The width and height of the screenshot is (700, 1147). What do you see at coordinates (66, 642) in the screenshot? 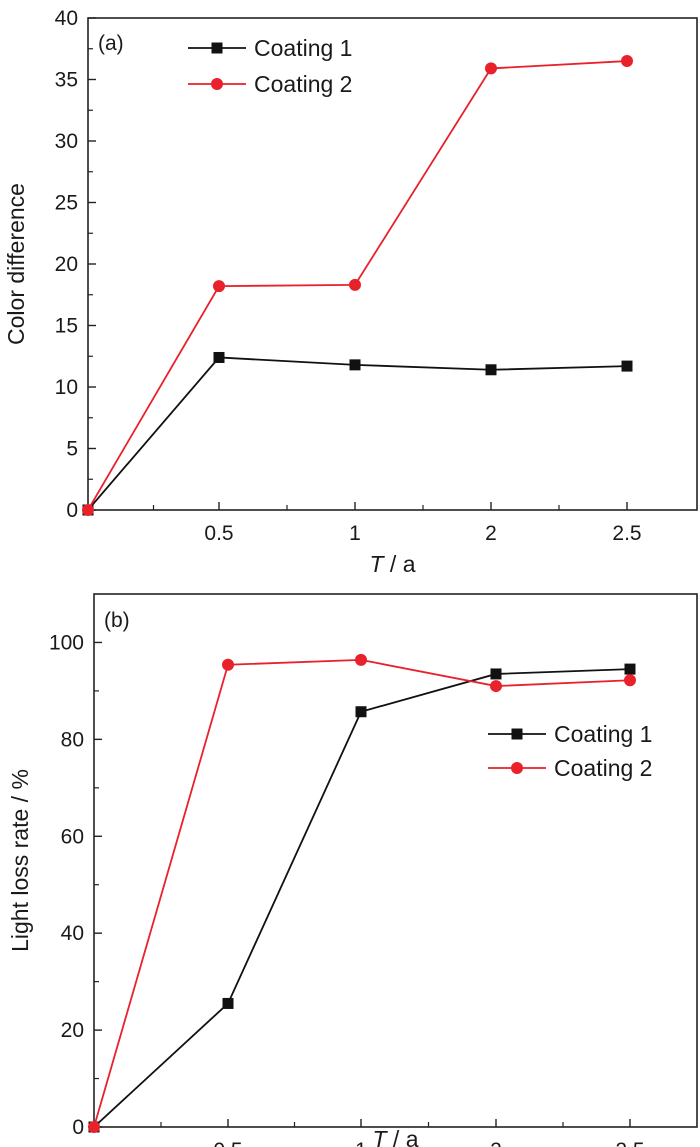
I see `y-tick-label: 100` at bounding box center [66, 642].